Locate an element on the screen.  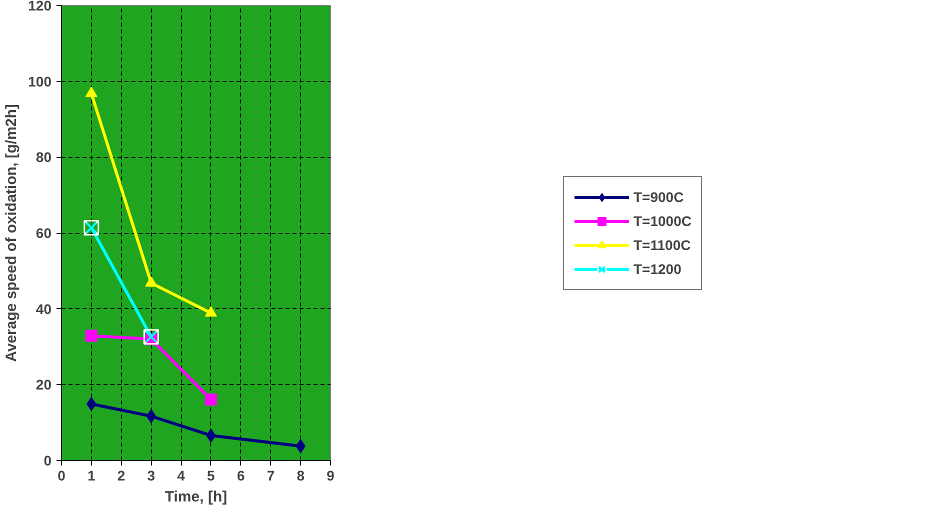
x-tick-label: 7 is located at coordinates (270, 476).